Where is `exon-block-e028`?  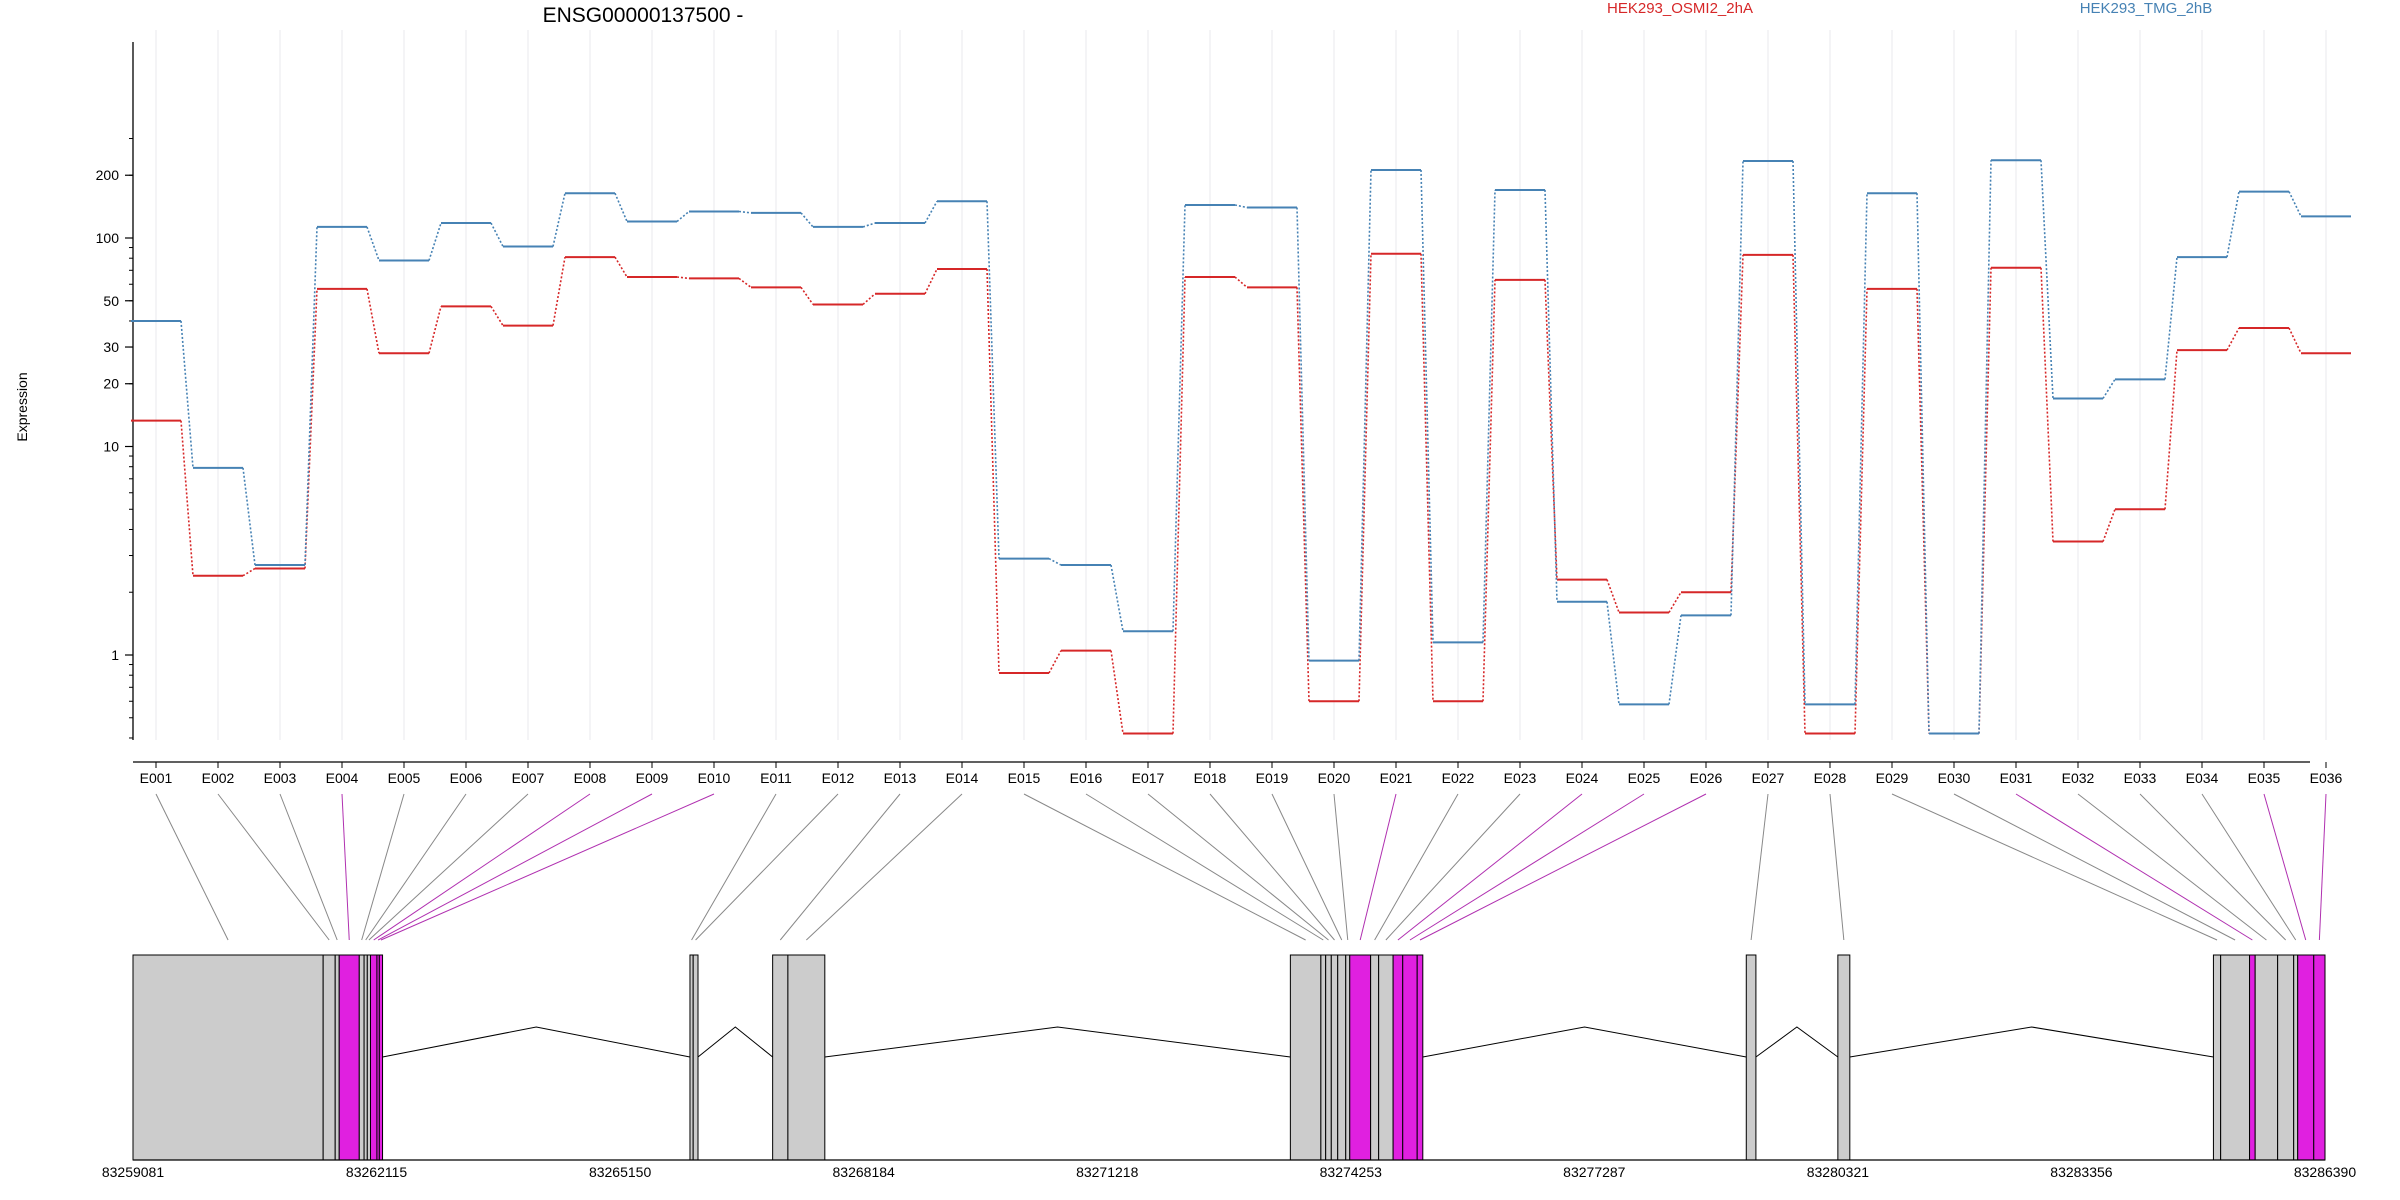 exon-block-e028 is located at coordinates (1844, 1057).